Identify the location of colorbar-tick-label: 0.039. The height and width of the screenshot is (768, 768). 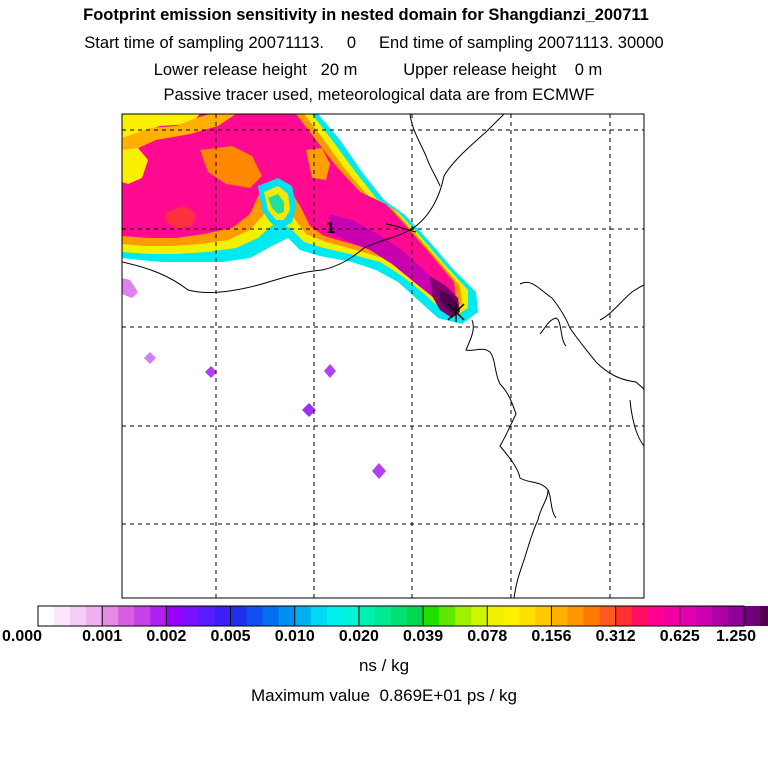
(423, 636).